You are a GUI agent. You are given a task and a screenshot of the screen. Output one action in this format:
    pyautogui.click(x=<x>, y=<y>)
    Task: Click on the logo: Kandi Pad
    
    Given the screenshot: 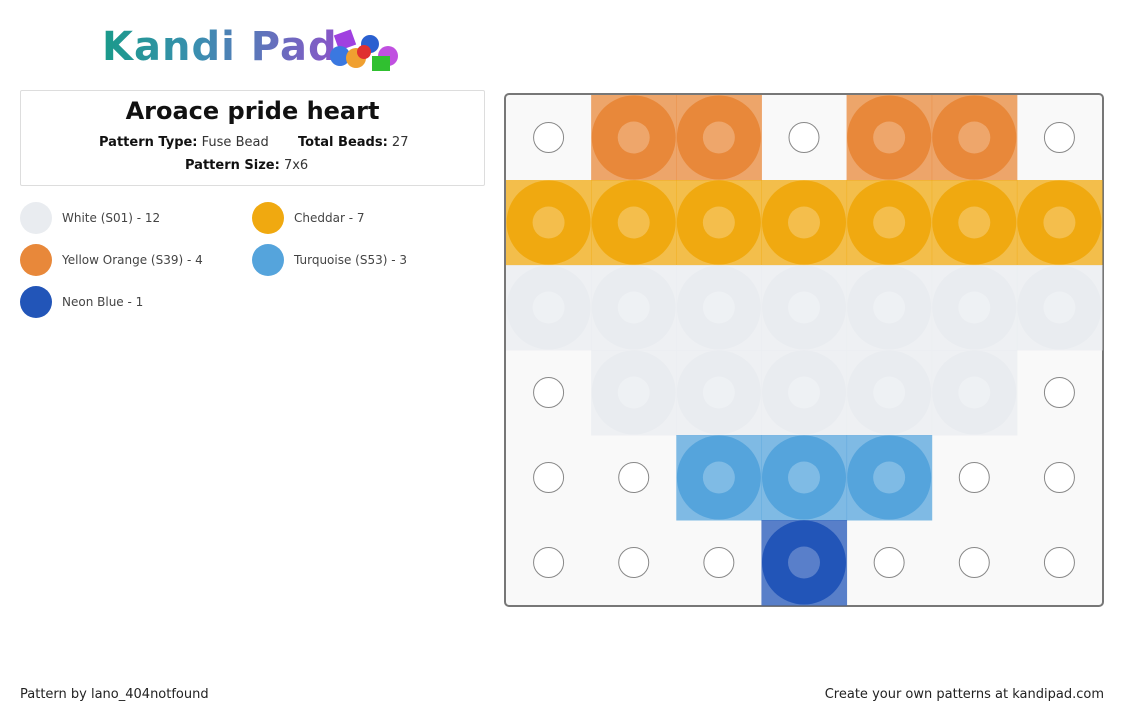 What is the action you would take?
    pyautogui.click(x=220, y=47)
    